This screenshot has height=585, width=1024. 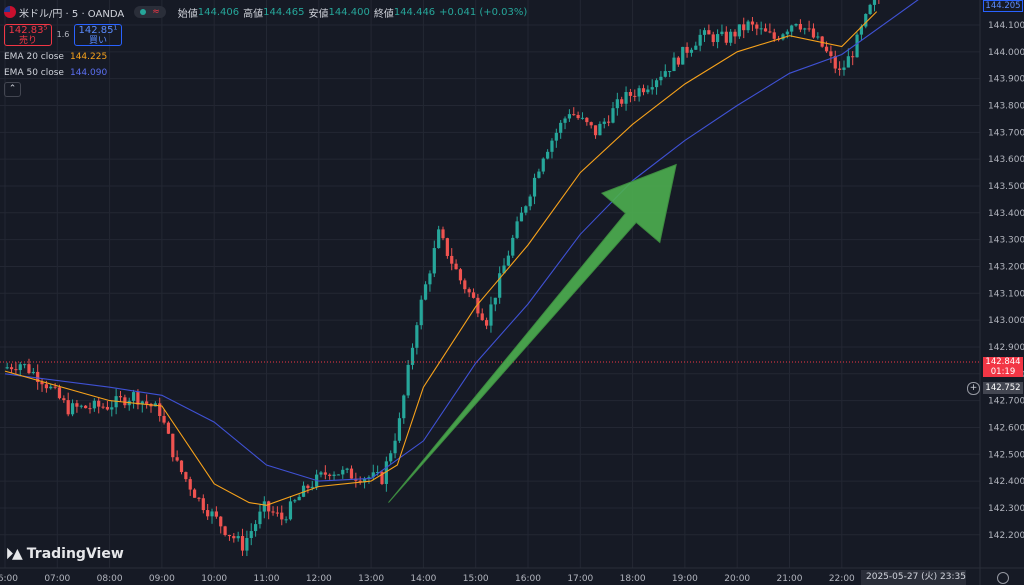 What do you see at coordinates (842, 579) in the screenshot?
I see `x-tick-label: 22:00` at bounding box center [842, 579].